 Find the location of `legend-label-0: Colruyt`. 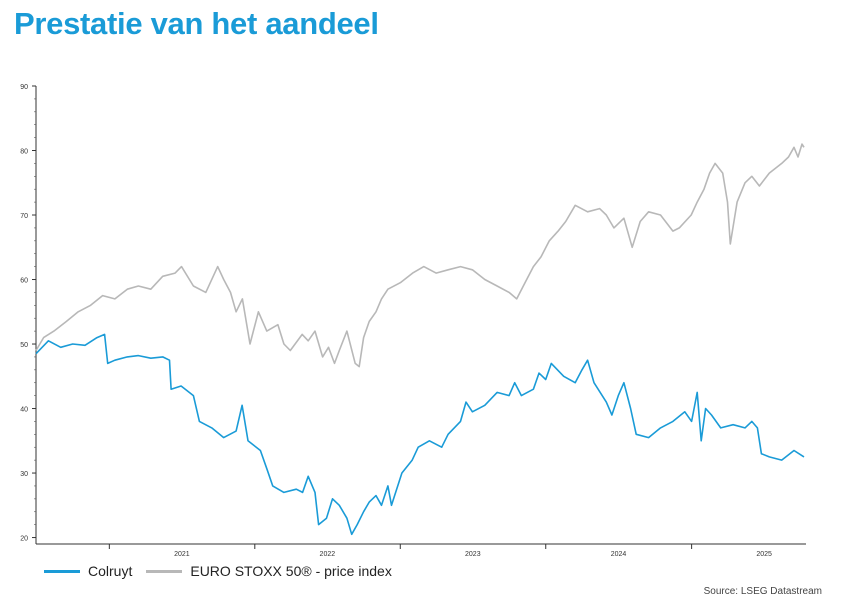

legend-label-0: Colruyt is located at coordinates (110, 571).